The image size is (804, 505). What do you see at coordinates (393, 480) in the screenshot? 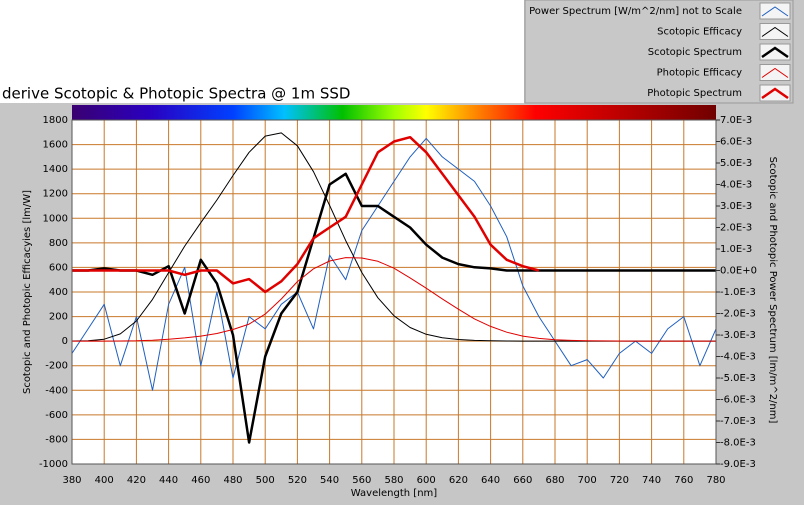
I see `x-tick-label: 580` at bounding box center [393, 480].